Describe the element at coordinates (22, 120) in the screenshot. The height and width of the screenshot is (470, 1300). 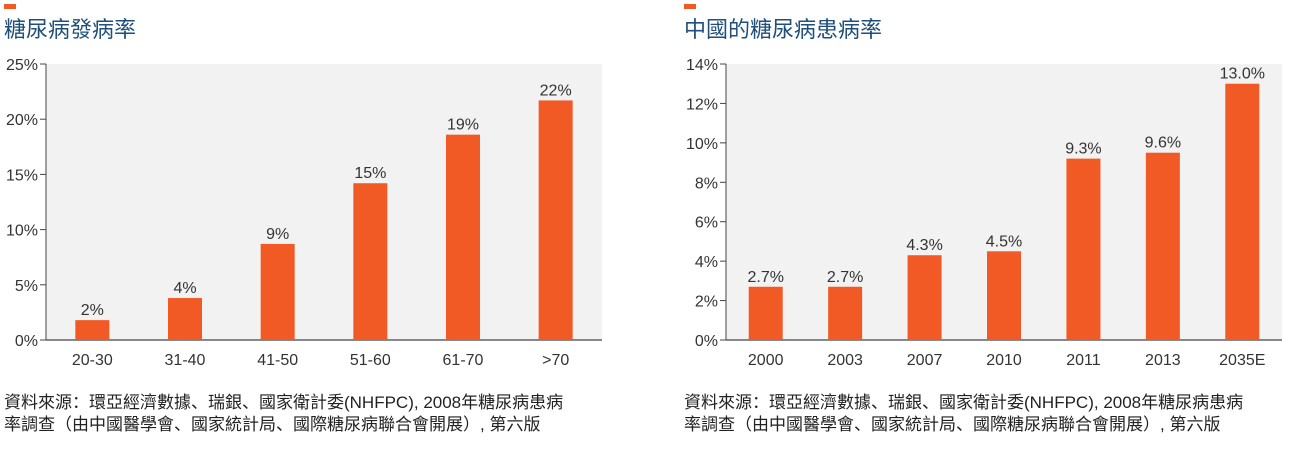
I see `y-tick-label: 20%` at that location.